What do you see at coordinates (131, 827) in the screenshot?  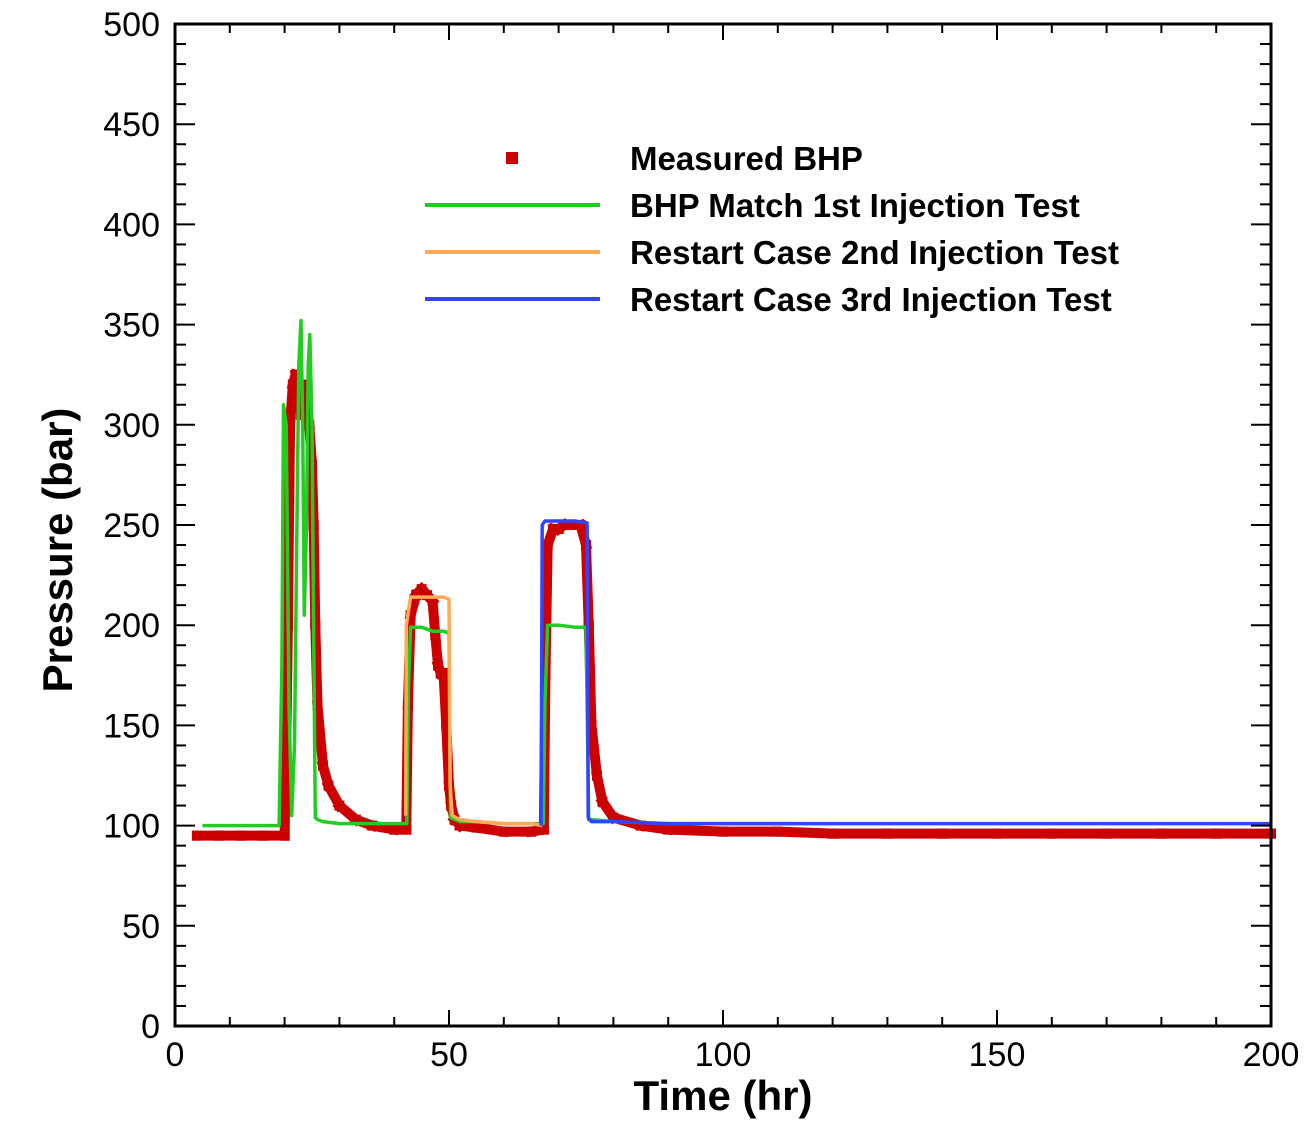 I see `y-tick-label: 100` at bounding box center [131, 827].